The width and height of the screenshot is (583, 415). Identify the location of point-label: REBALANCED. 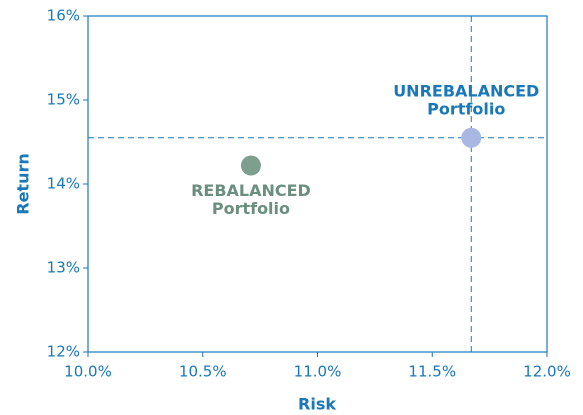
(251, 190).